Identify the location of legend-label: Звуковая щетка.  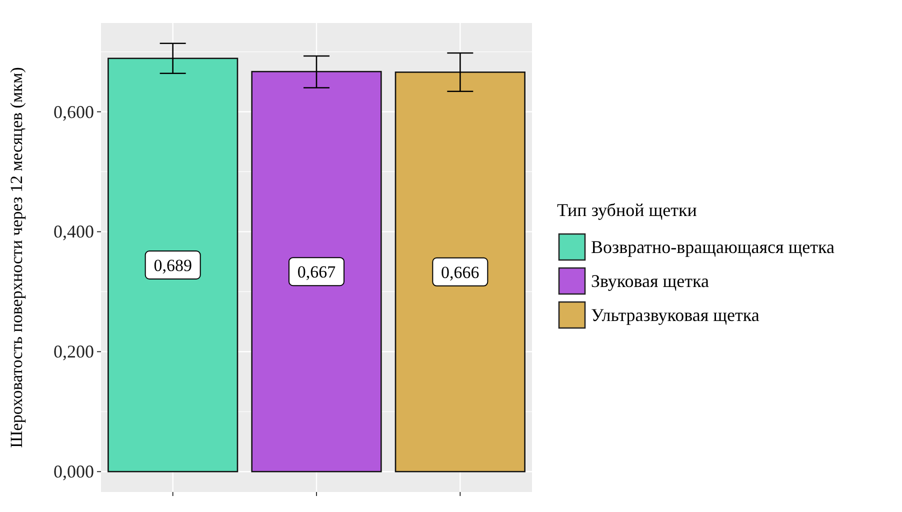
(650, 281).